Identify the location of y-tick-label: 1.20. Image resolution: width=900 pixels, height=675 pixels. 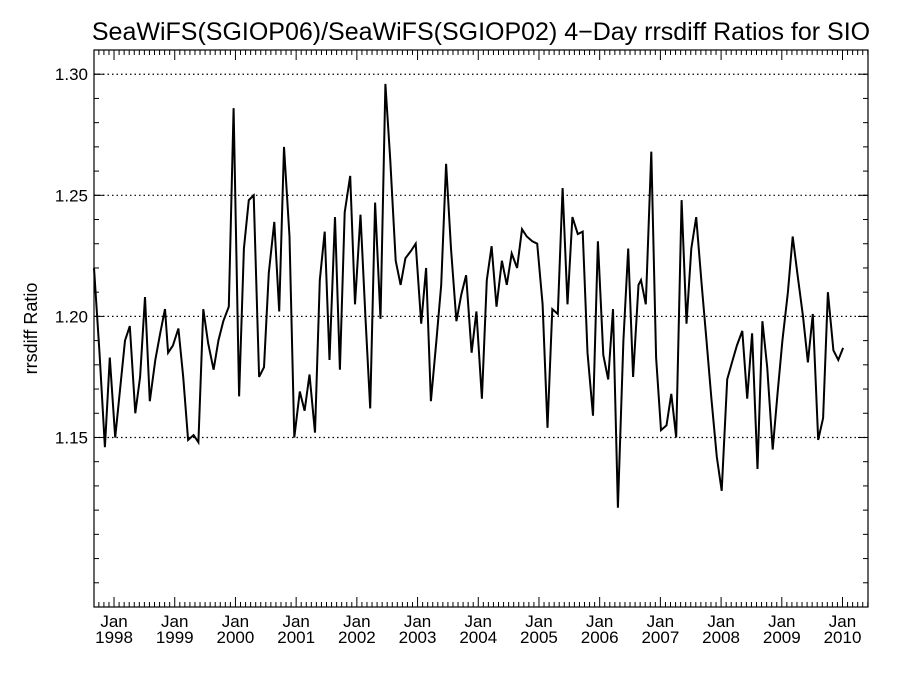
(71, 316).